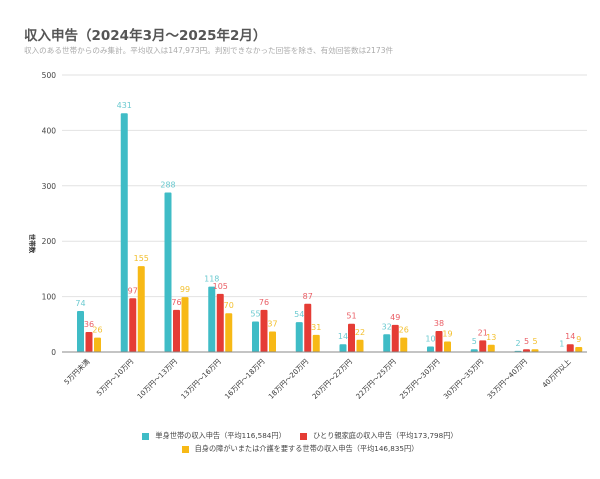 The width and height of the screenshot is (600, 479). I want to click on data-label: 155, so click(141, 258).